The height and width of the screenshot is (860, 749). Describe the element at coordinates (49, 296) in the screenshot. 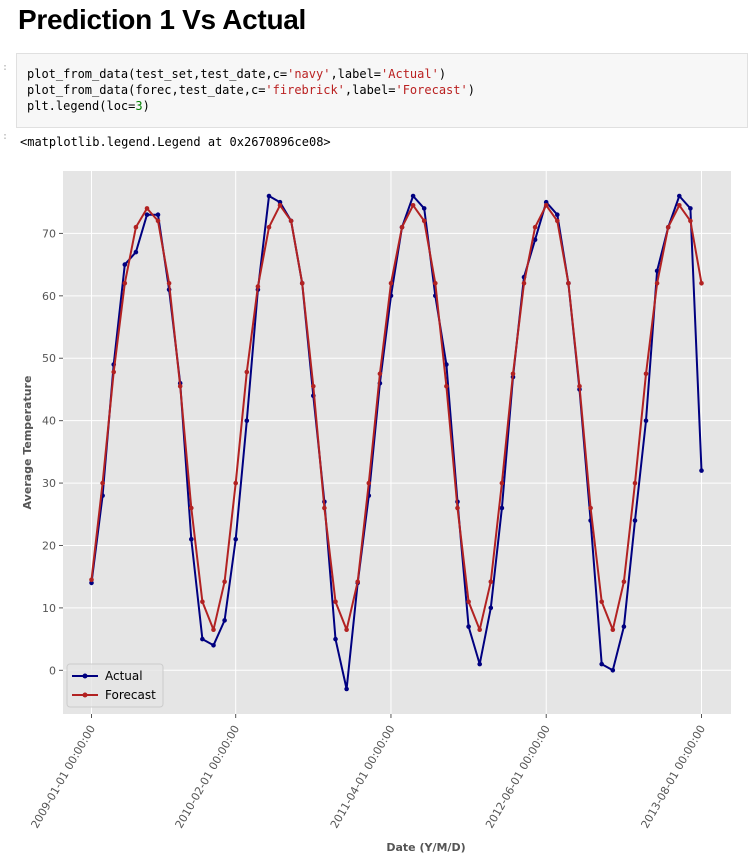

I see `y-tick-label: 60` at that location.